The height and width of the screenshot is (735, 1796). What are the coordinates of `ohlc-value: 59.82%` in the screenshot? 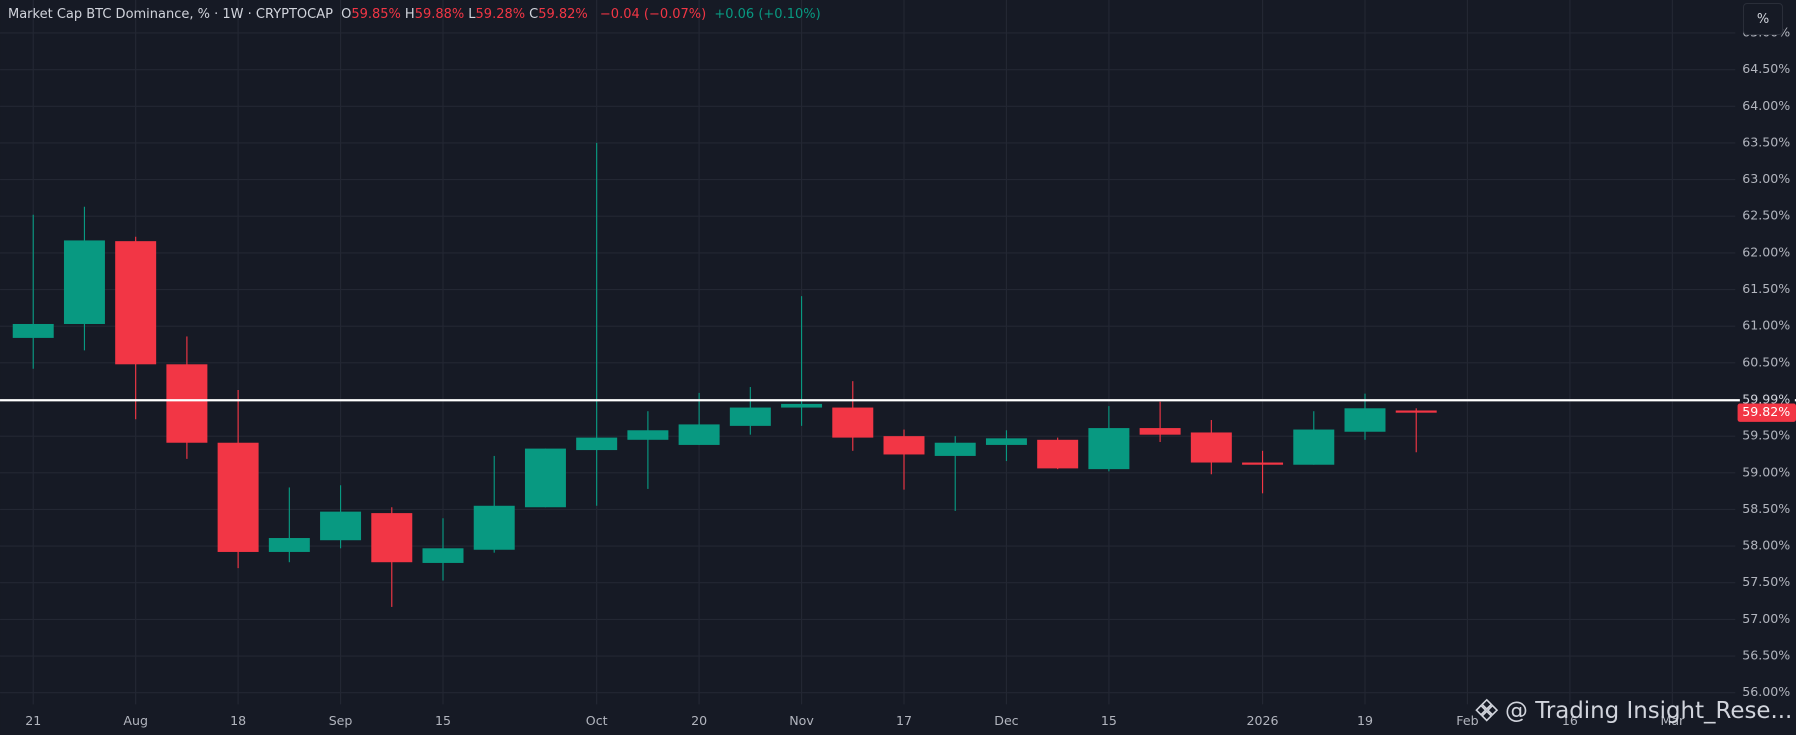 It's located at (563, 14).